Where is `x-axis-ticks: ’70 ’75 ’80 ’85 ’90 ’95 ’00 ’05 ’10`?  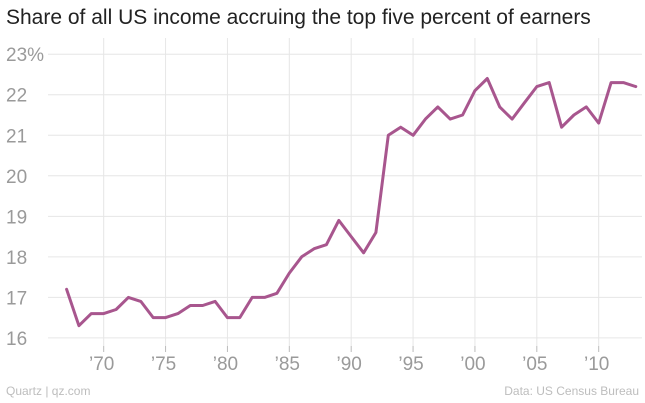
x-axis-ticks: ’70 ’75 ’80 ’85 ’90 ’95 ’00 ’05 ’10 is located at coordinates (349, 364).